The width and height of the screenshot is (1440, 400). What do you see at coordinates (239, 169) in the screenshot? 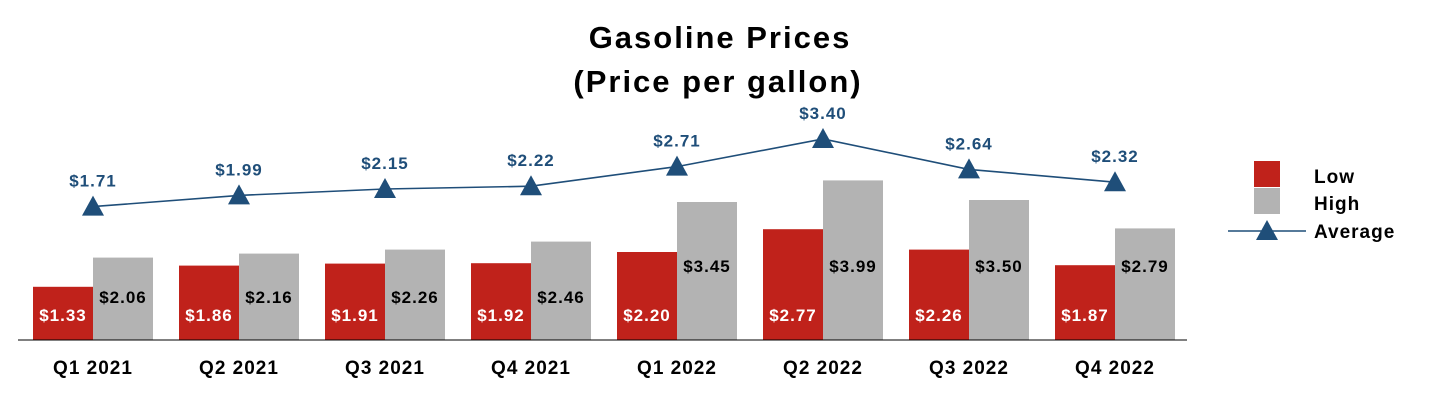
I see `label-average-2: $1.99` at bounding box center [239, 169].